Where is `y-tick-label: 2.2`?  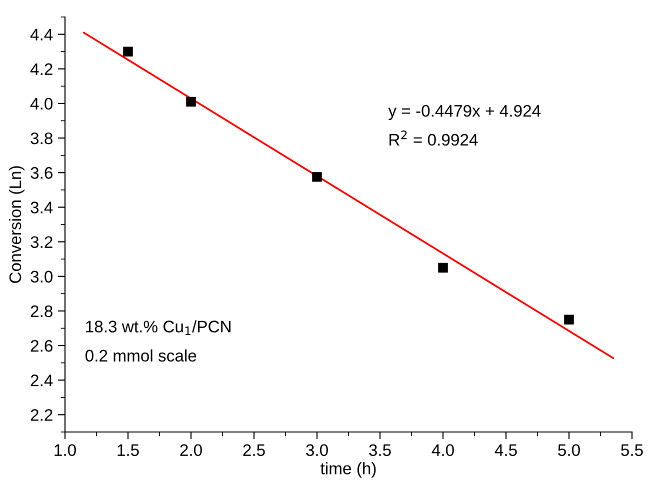
y-tick-label: 2.2 is located at coordinates (41, 415).